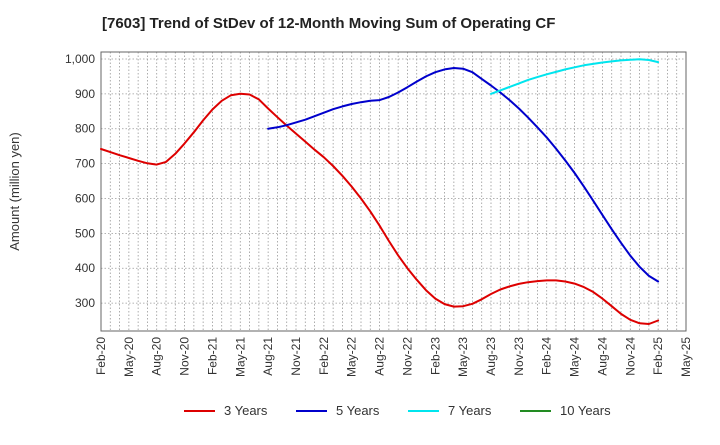 The height and width of the screenshot is (445, 720). Describe the element at coordinates (324, 356) in the screenshot. I see `x-tick-label: Feb-22` at that location.